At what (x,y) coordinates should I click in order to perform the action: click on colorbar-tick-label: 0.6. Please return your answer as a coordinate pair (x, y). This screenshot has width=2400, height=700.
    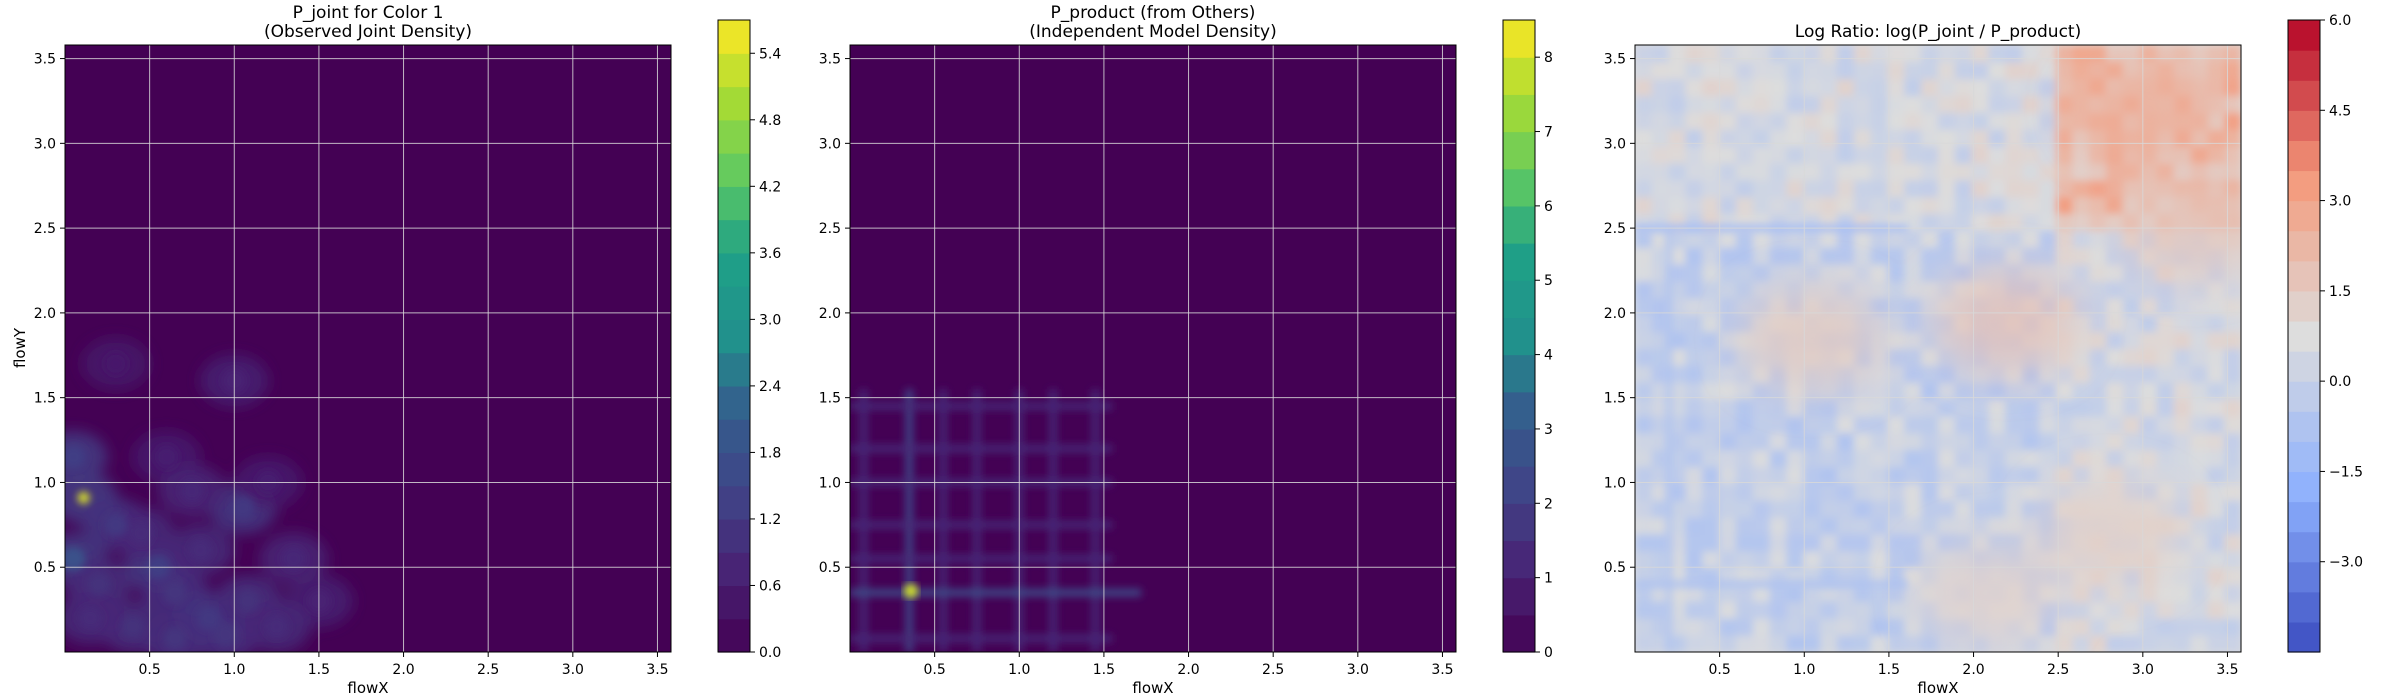
    Looking at the image, I should click on (770, 586).